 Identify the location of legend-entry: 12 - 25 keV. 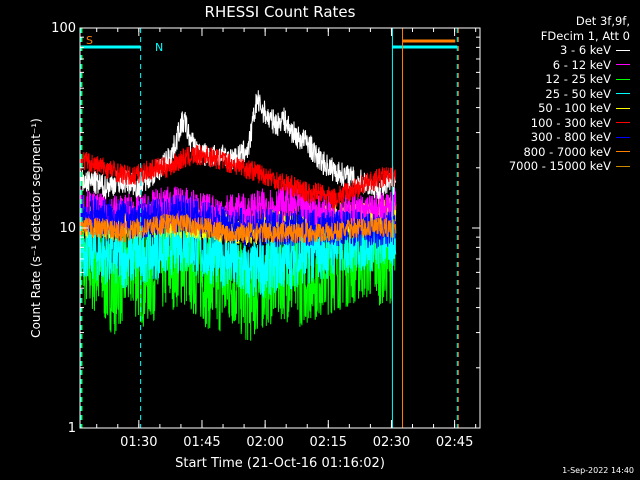
(569, 79).